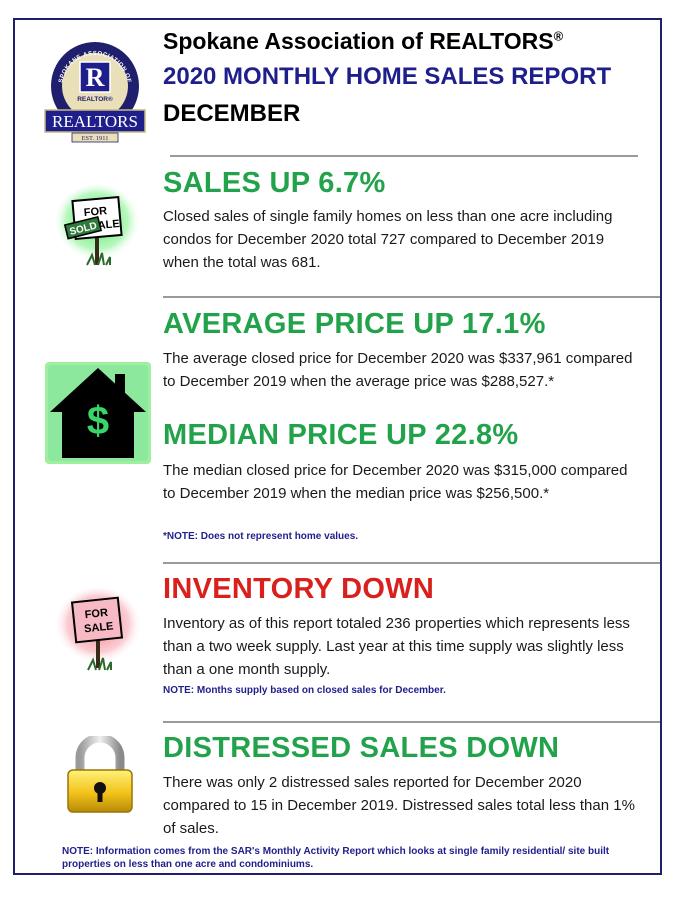  I want to click on divider-sales, so click(411, 297).